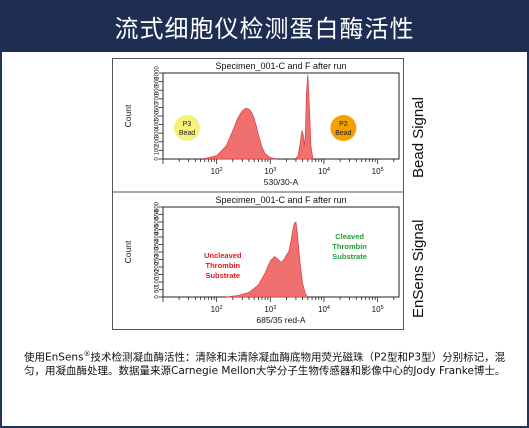 The height and width of the screenshot is (428, 529). What do you see at coordinates (418, 268) in the screenshot?
I see `ensens-signal-label: EnSens Signal` at bounding box center [418, 268].